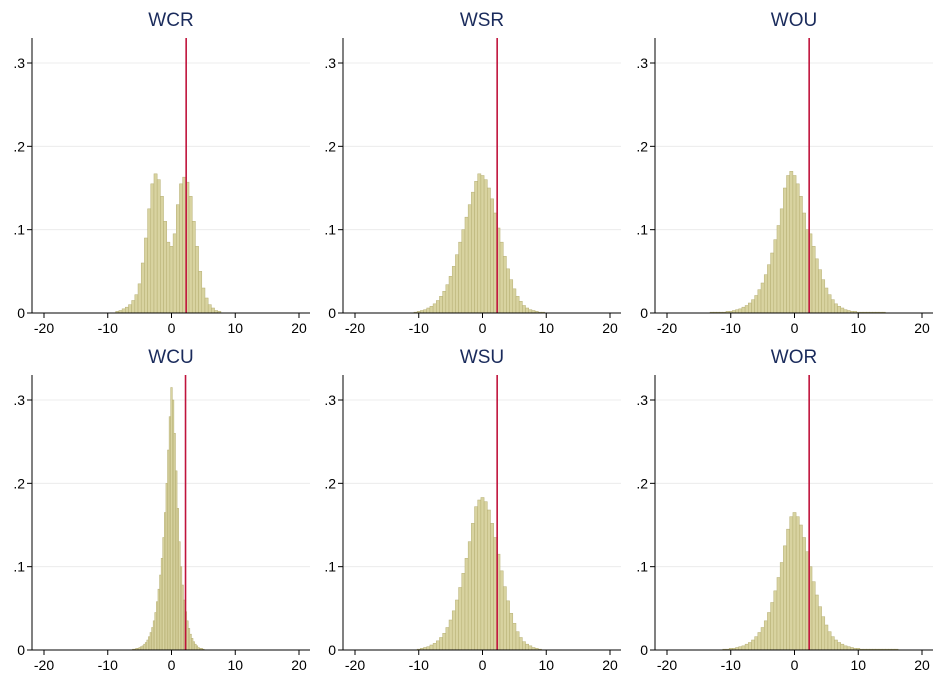 Image resolution: width=936 pixels, height=679 pixels. Describe the element at coordinates (794, 357) in the screenshot. I see `chart-title: WOR` at that location.